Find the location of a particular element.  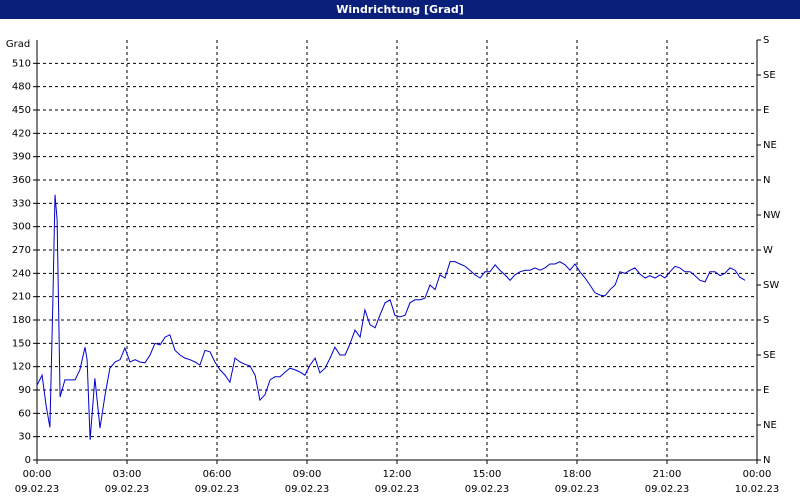

y2-tick-label: NW is located at coordinates (771, 215).